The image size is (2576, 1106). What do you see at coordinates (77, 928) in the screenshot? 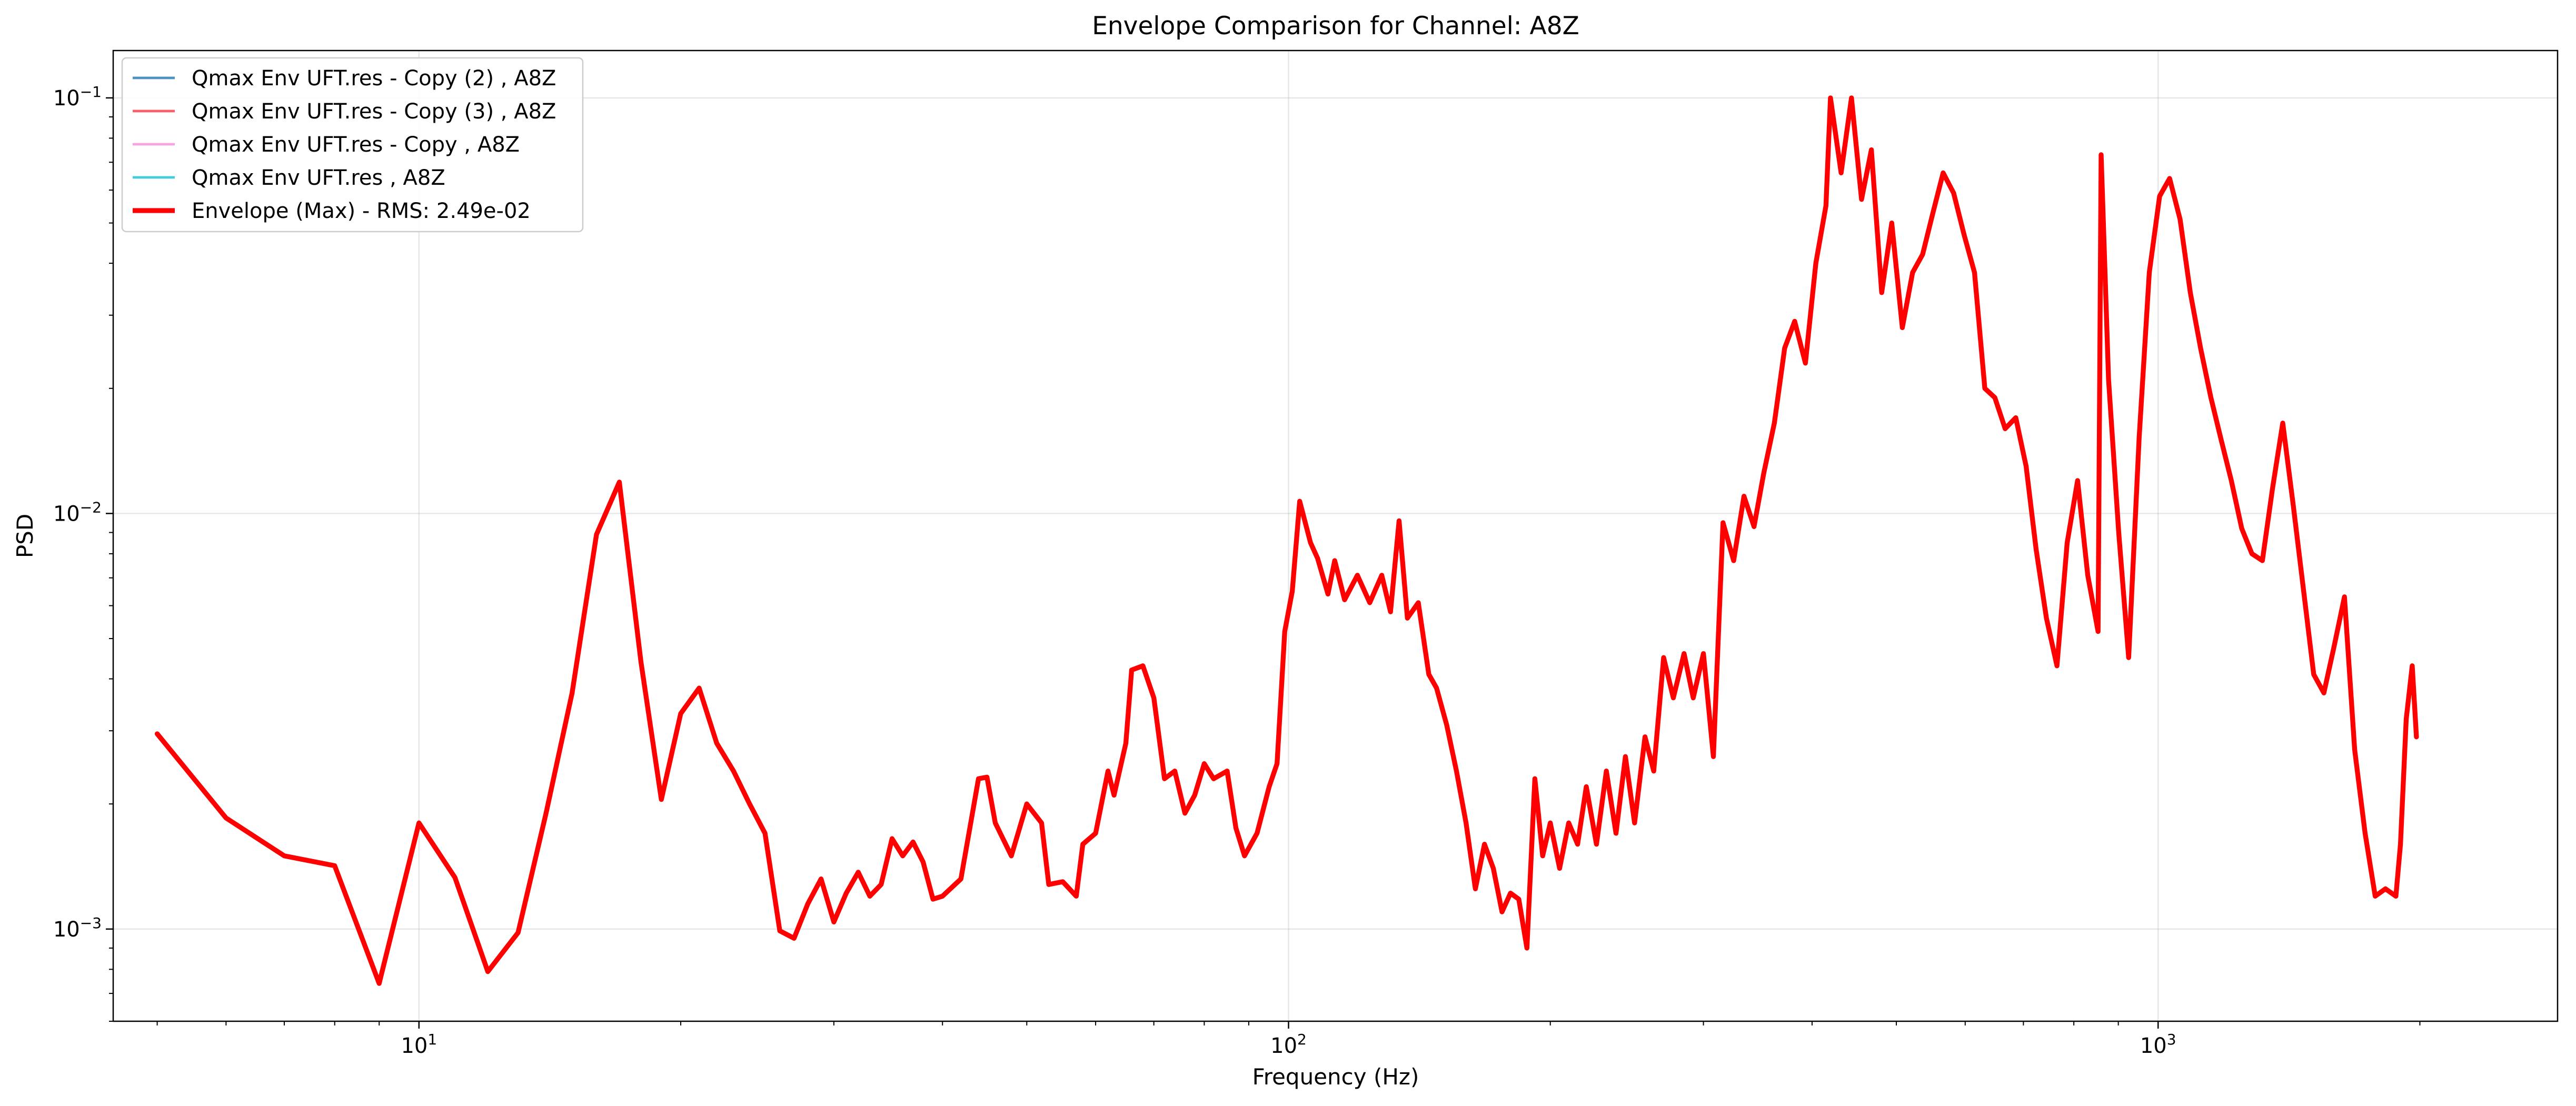
I see `y-tick-label: 10−3` at bounding box center [77, 928].